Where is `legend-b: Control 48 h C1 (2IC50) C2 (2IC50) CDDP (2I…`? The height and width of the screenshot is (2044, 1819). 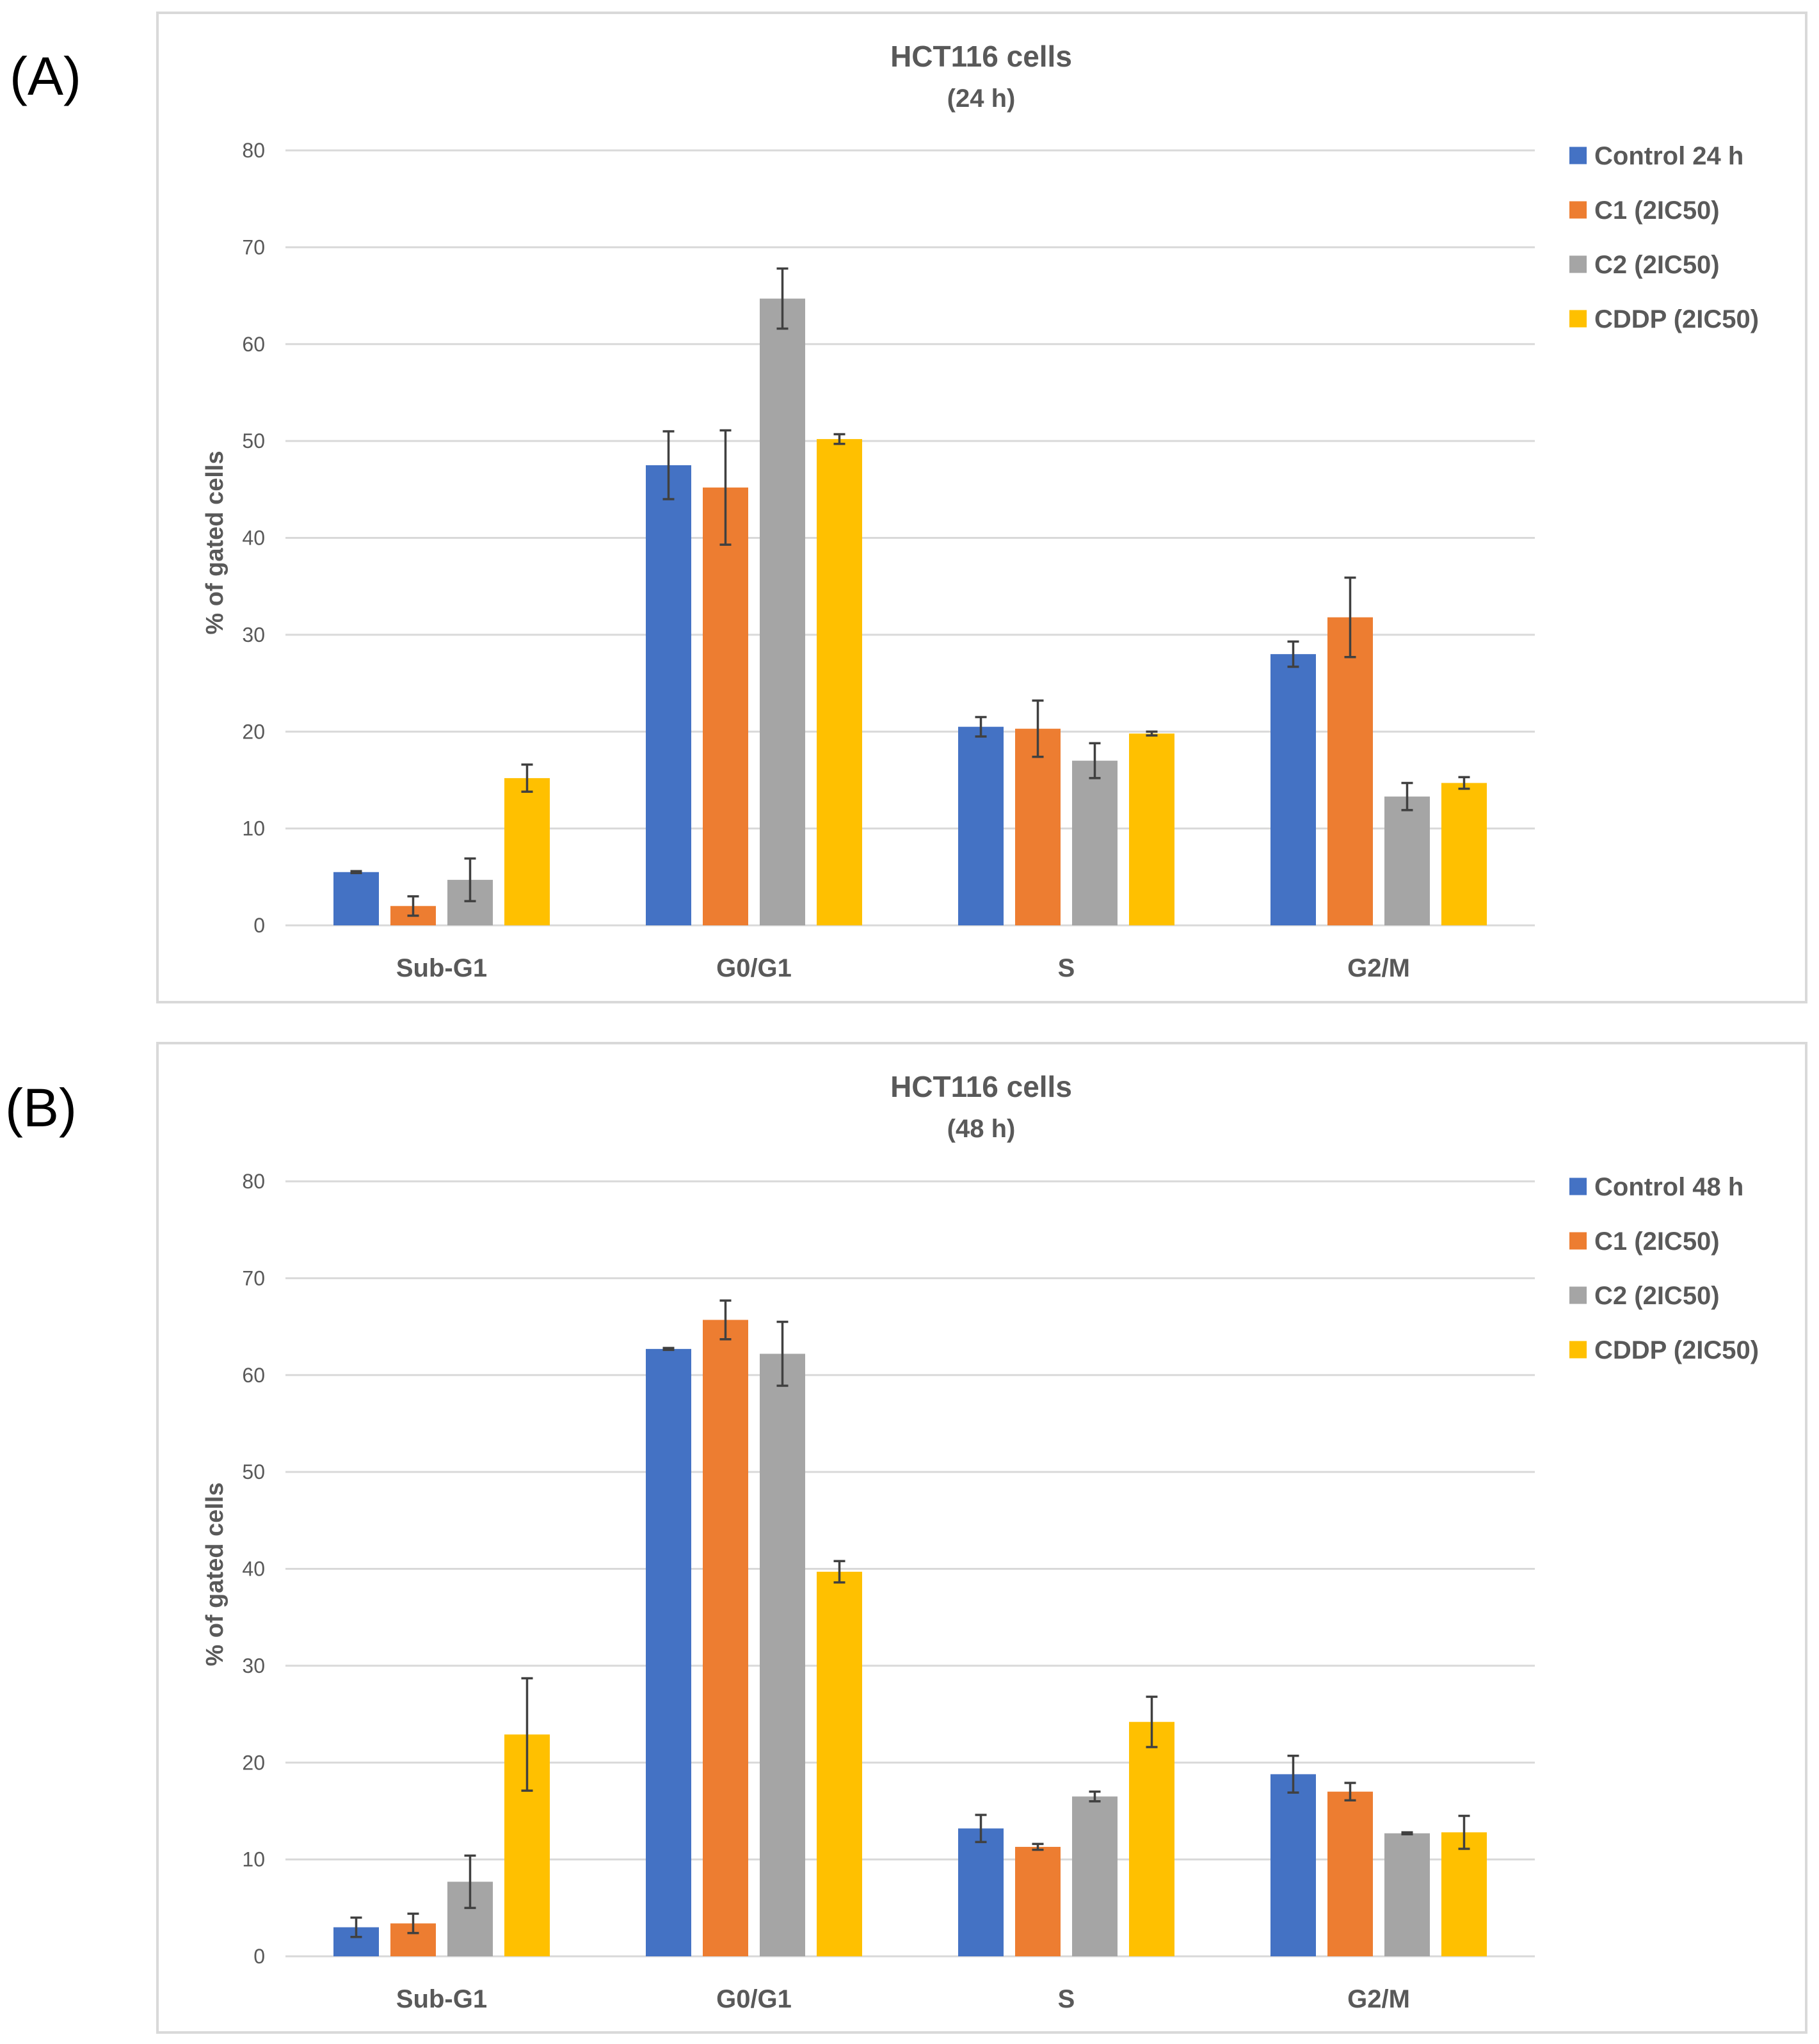
legend-b: Control 48 h C1 (2IC50) C2 (2IC50) CDDP (2I… is located at coordinates (1664, 1268).